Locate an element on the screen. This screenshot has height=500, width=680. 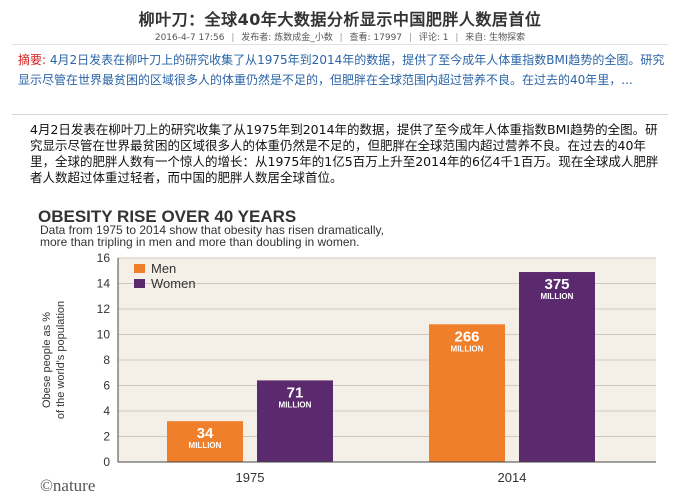
y-tick-label: 0 is located at coordinates (106, 462).